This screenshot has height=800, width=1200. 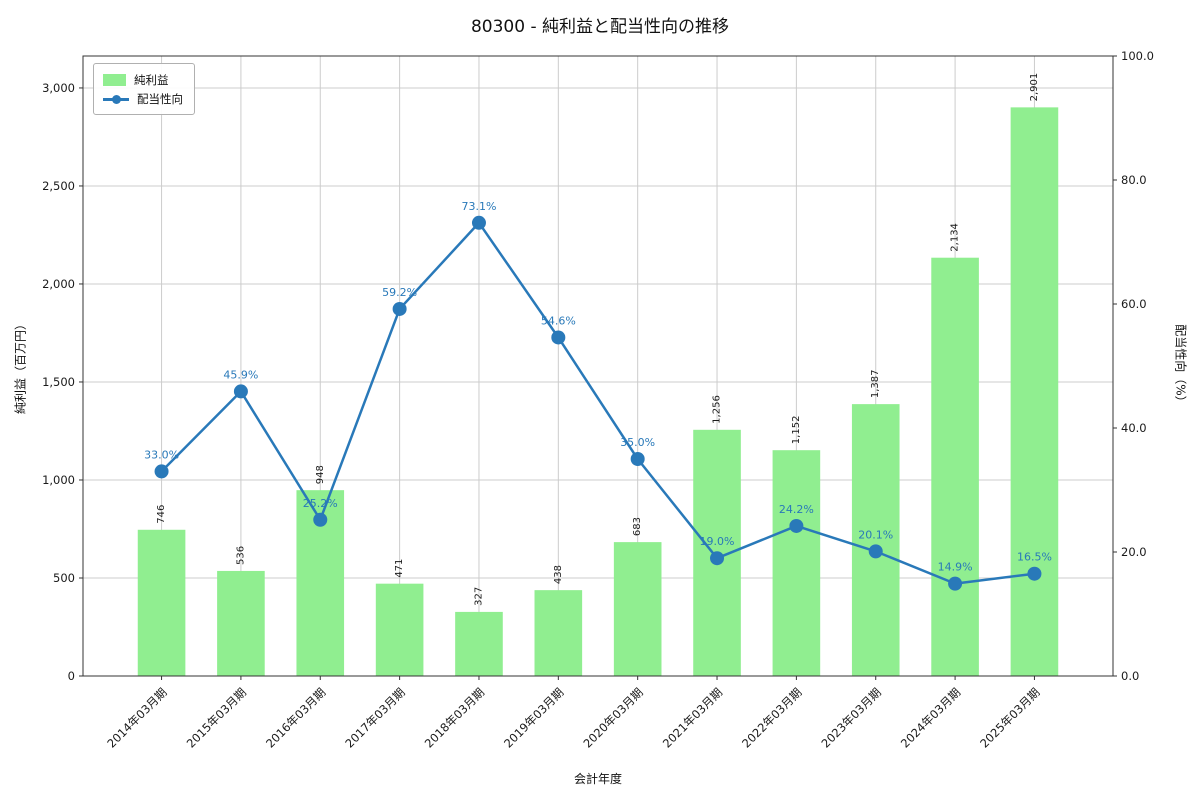 I want to click on bar-swatch, so click(x=114, y=79).